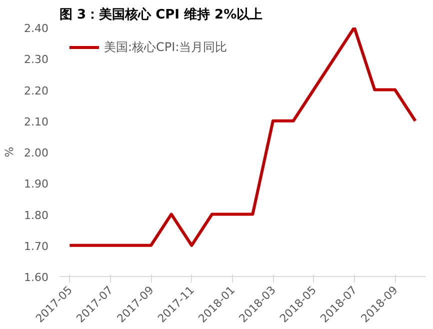  What do you see at coordinates (166, 47) in the screenshot?
I see `legend-label: 美国:核心CPI:当月同比` at bounding box center [166, 47].